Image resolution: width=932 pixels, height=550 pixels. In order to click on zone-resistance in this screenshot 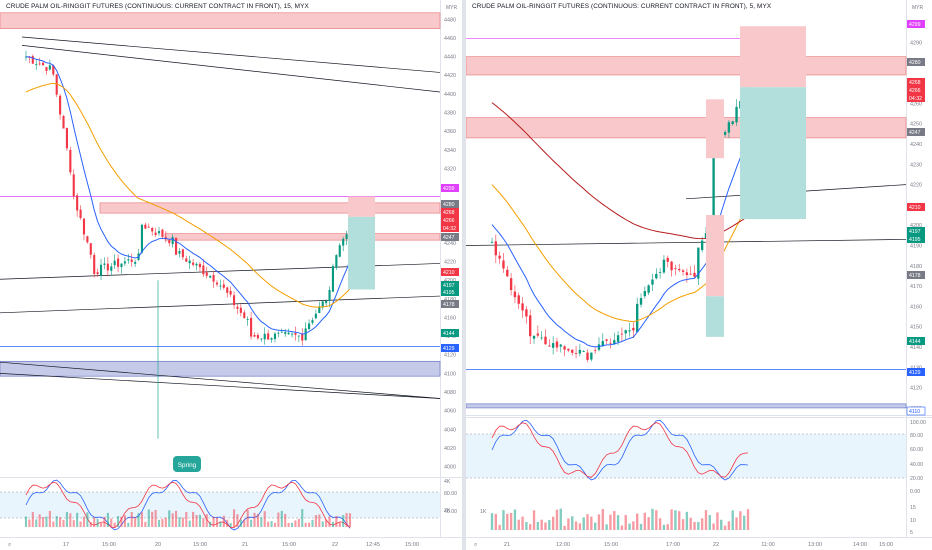, I will do `click(220, 20)`.